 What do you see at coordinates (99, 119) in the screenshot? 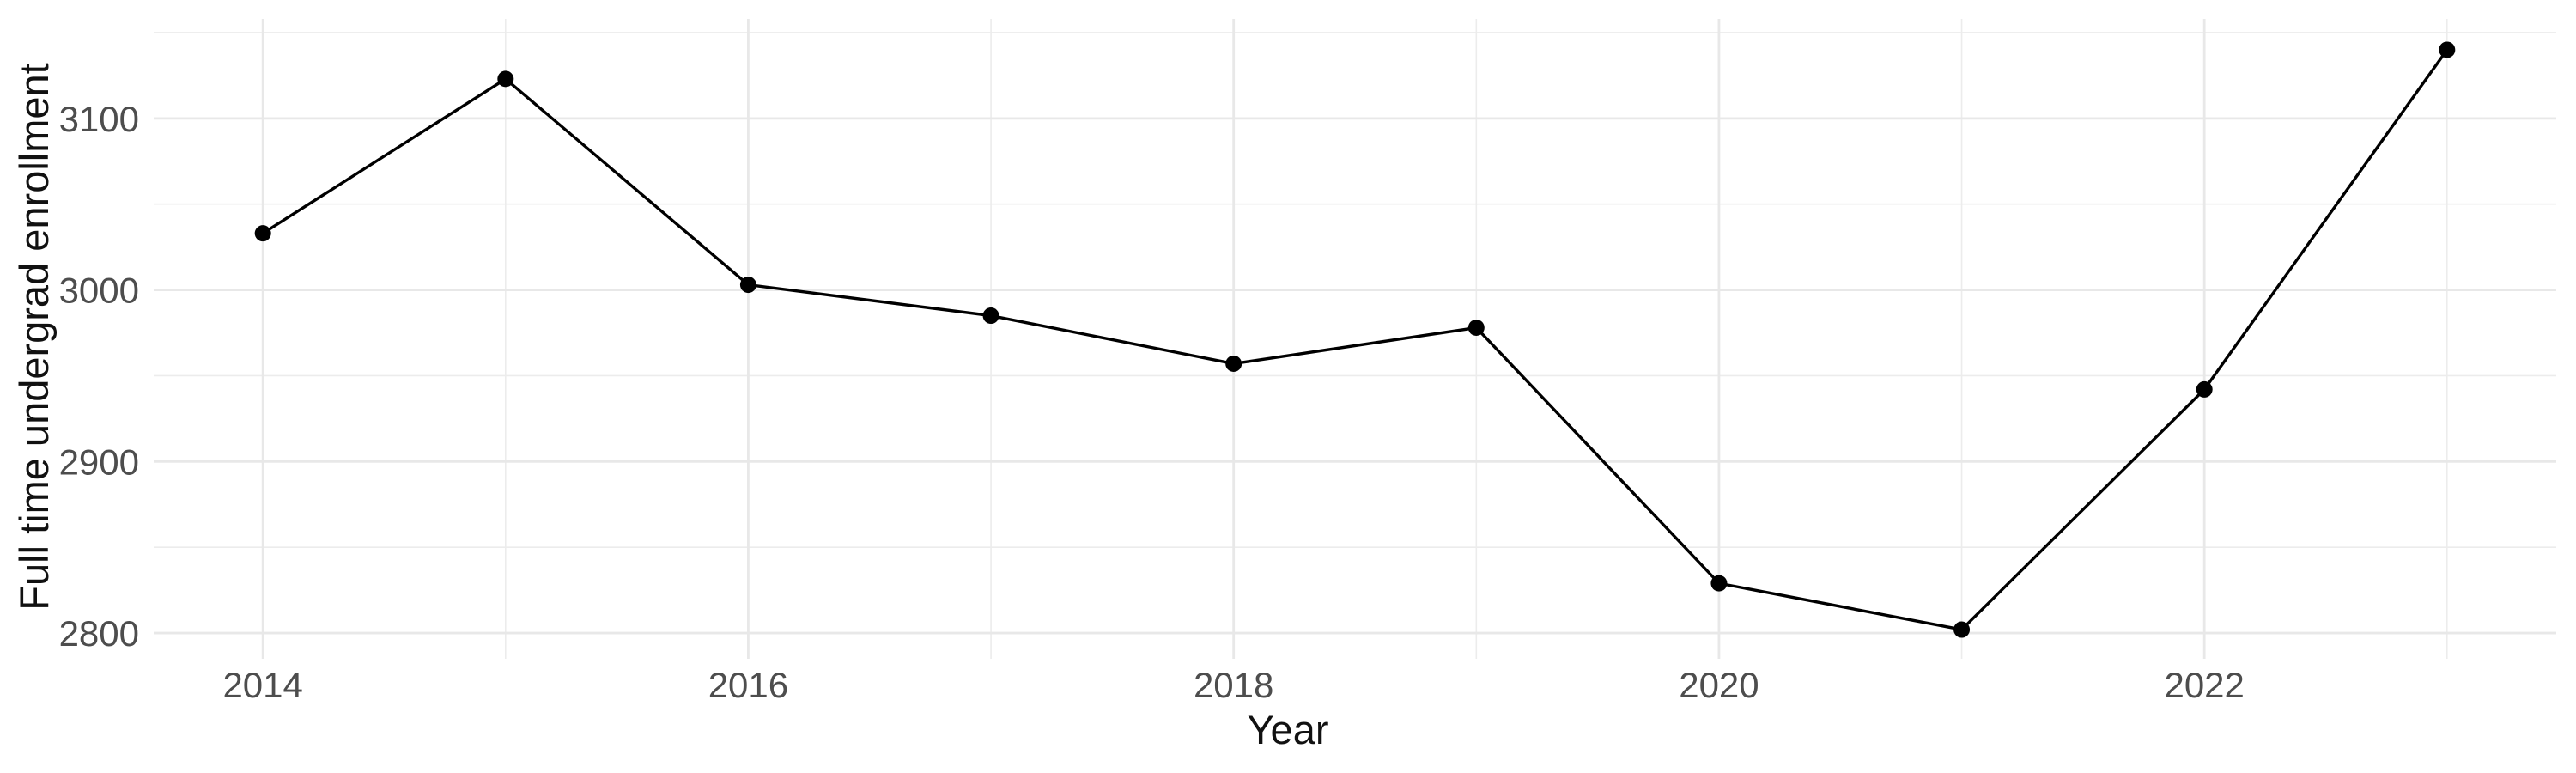
I see `y-tick-label: 3100` at bounding box center [99, 119].